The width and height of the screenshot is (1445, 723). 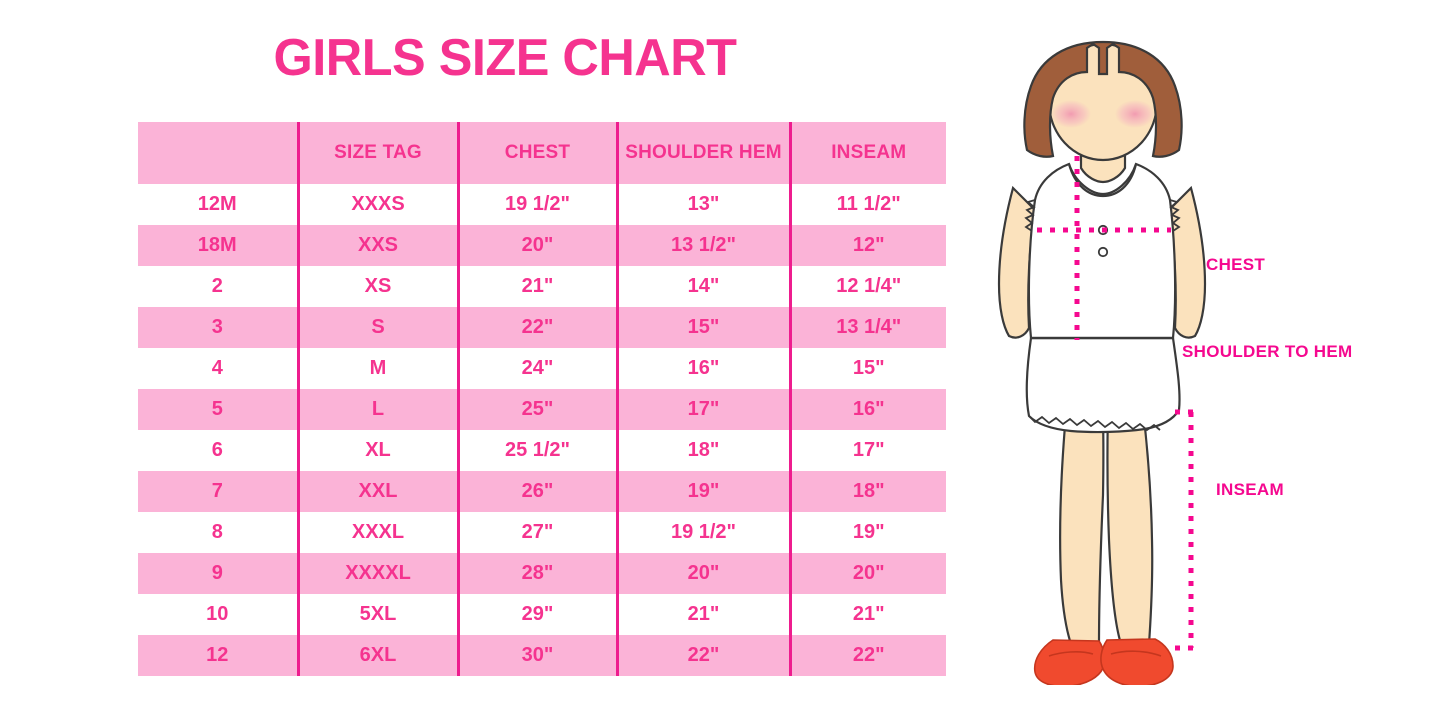 I want to click on cell-size: 6, so click(x=218, y=450).